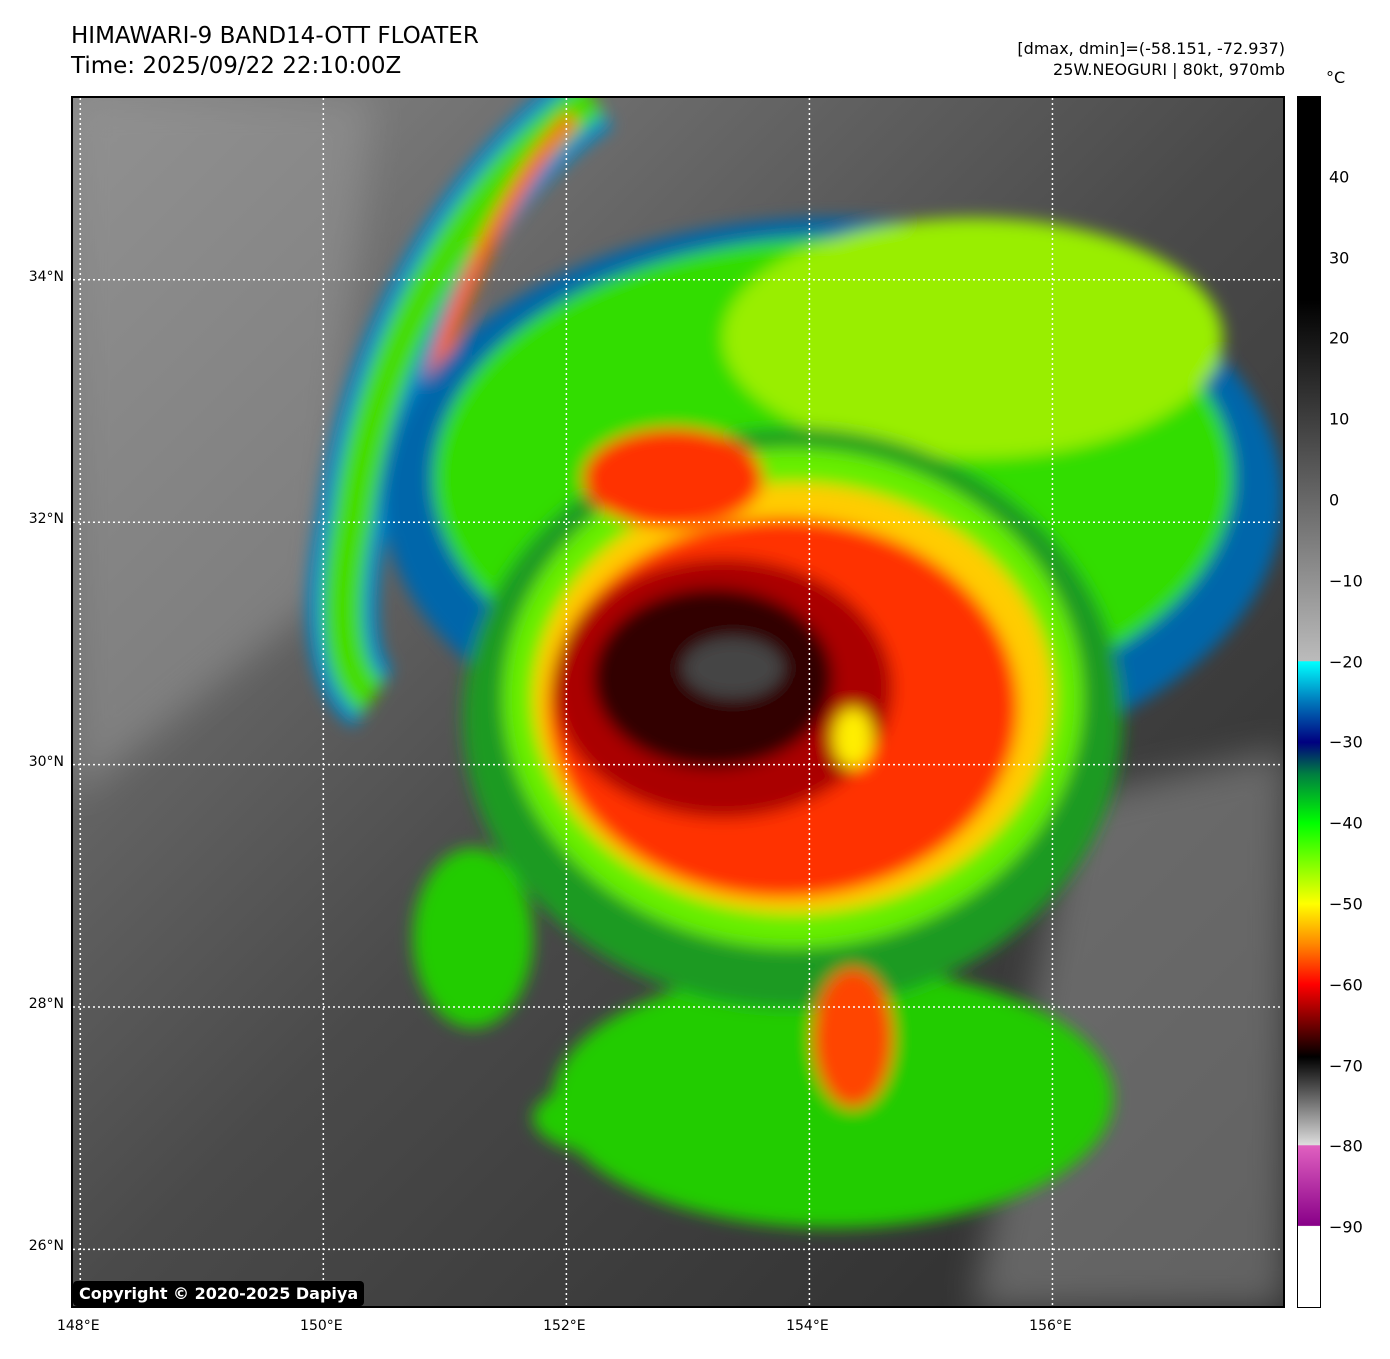 The height and width of the screenshot is (1359, 1390). I want to click on colorbar-tick: −60, so click(1346, 985).